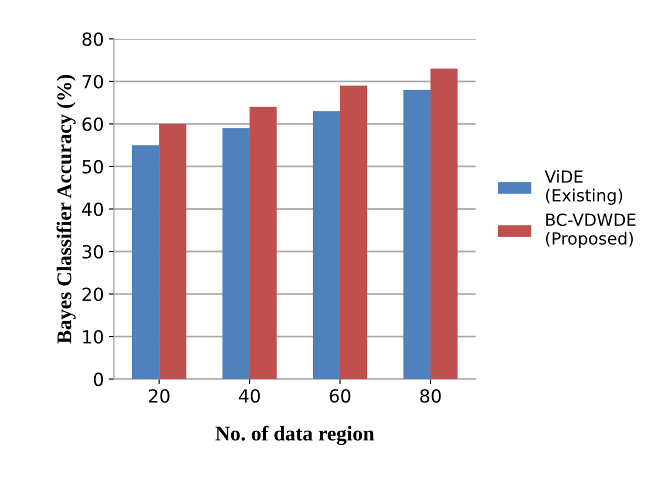 Image resolution: width=670 pixels, height=486 pixels. Describe the element at coordinates (295, 435) in the screenshot. I see `x-axis-title: No. of data region` at that location.